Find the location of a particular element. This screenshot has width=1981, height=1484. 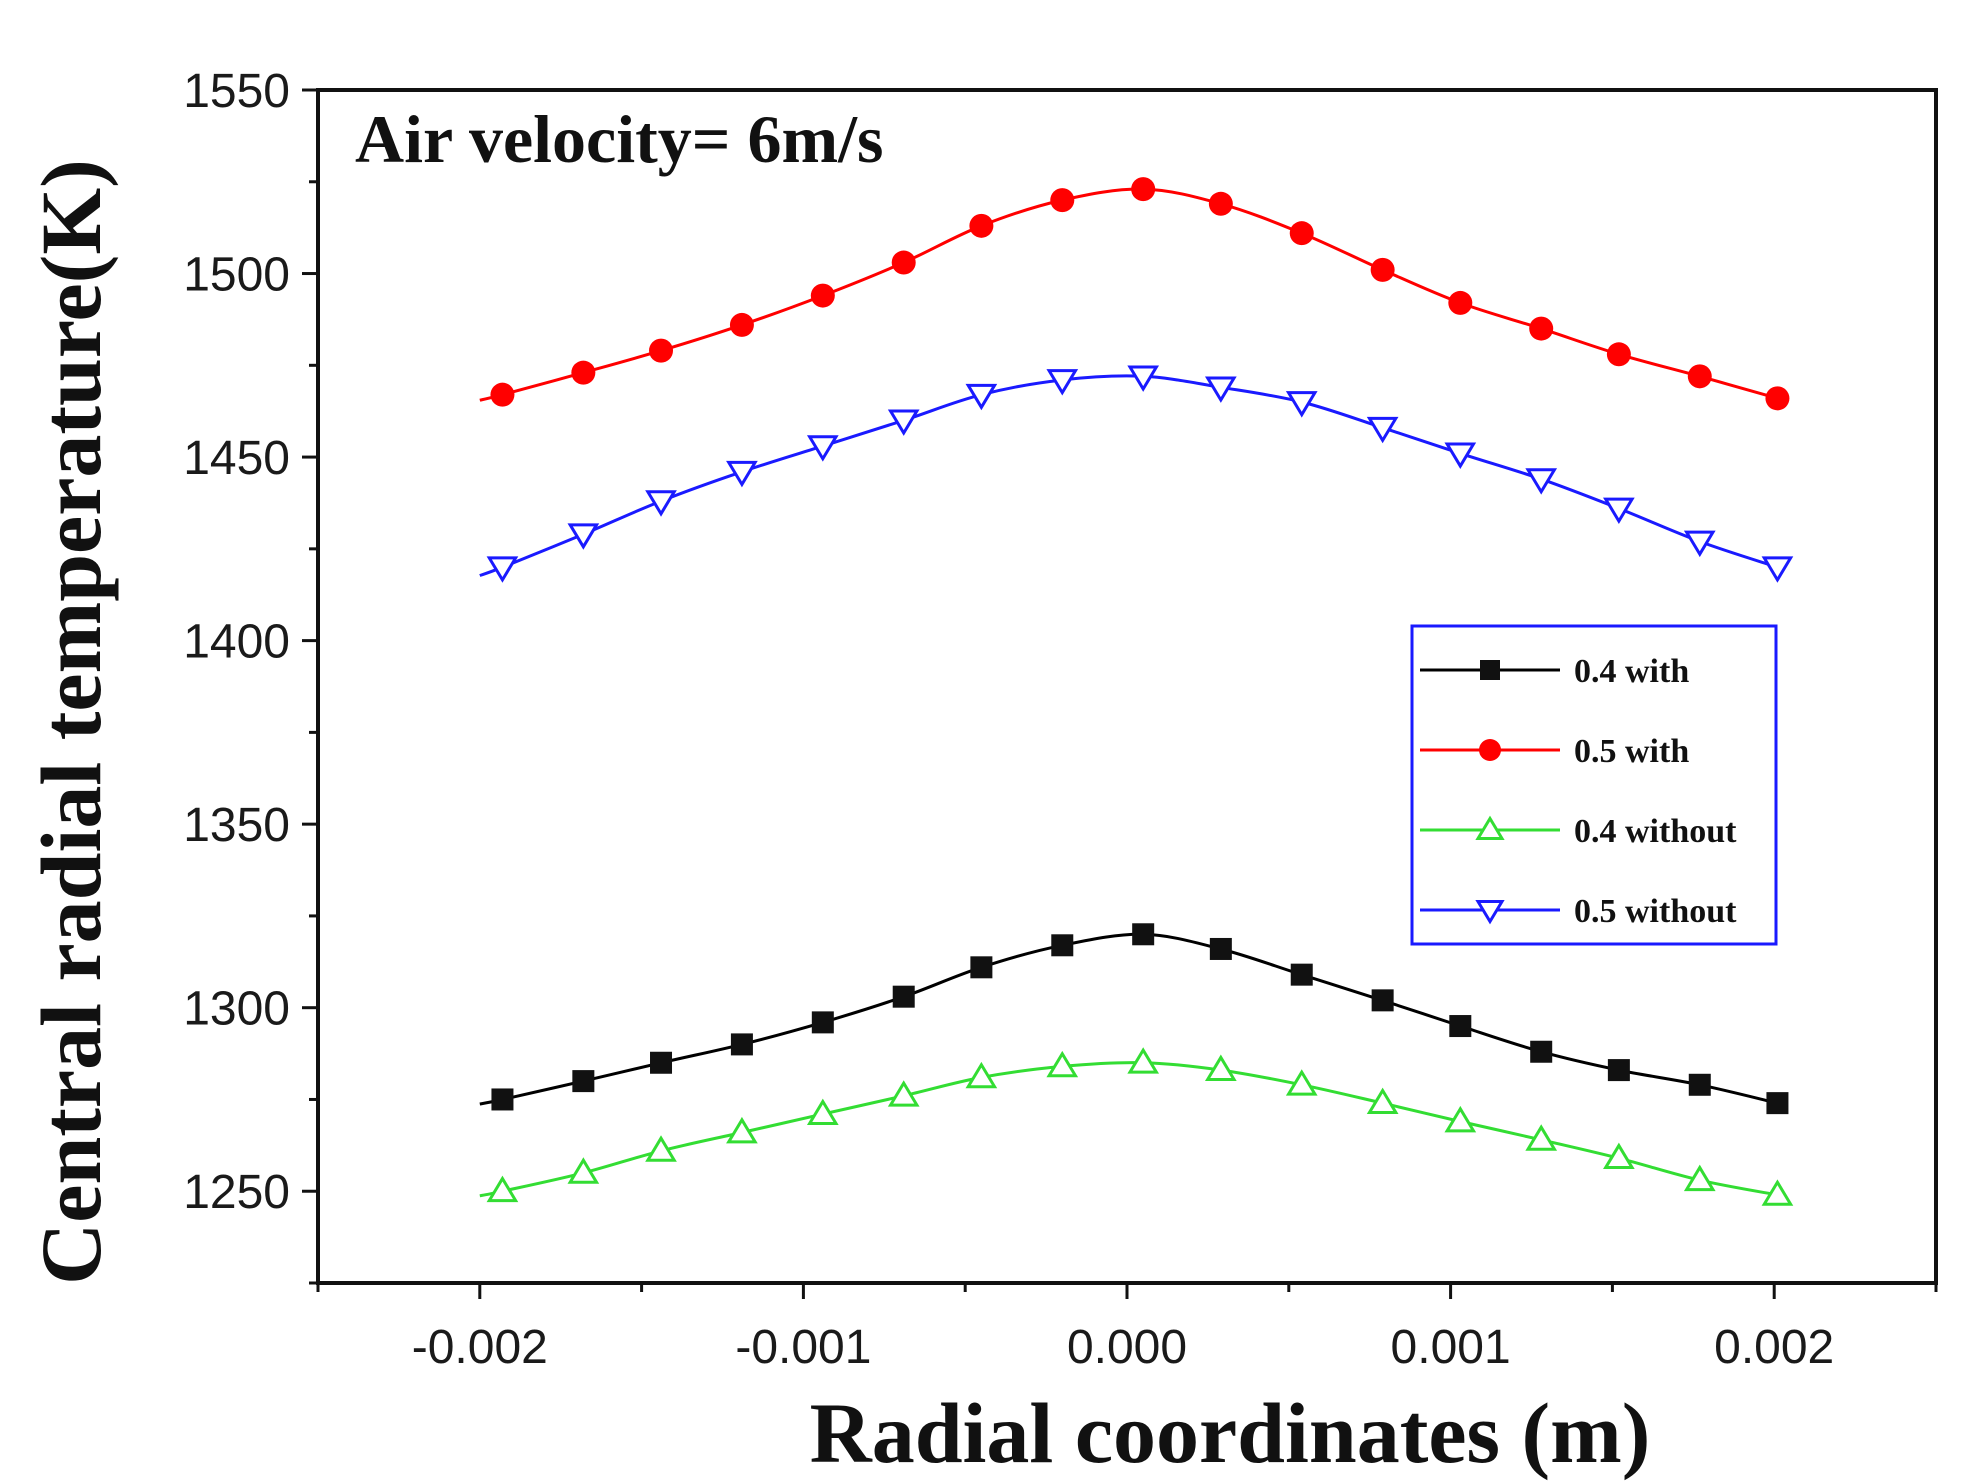

legend-item: 0.4 without is located at coordinates (1578, 831).